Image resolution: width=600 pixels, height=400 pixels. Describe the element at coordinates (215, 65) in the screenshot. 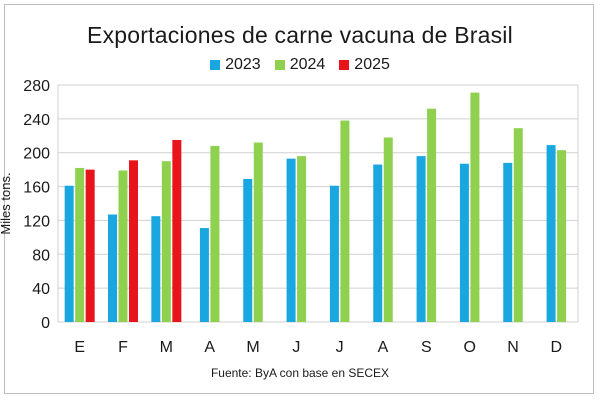

I see `legend-swatch-2023` at that location.